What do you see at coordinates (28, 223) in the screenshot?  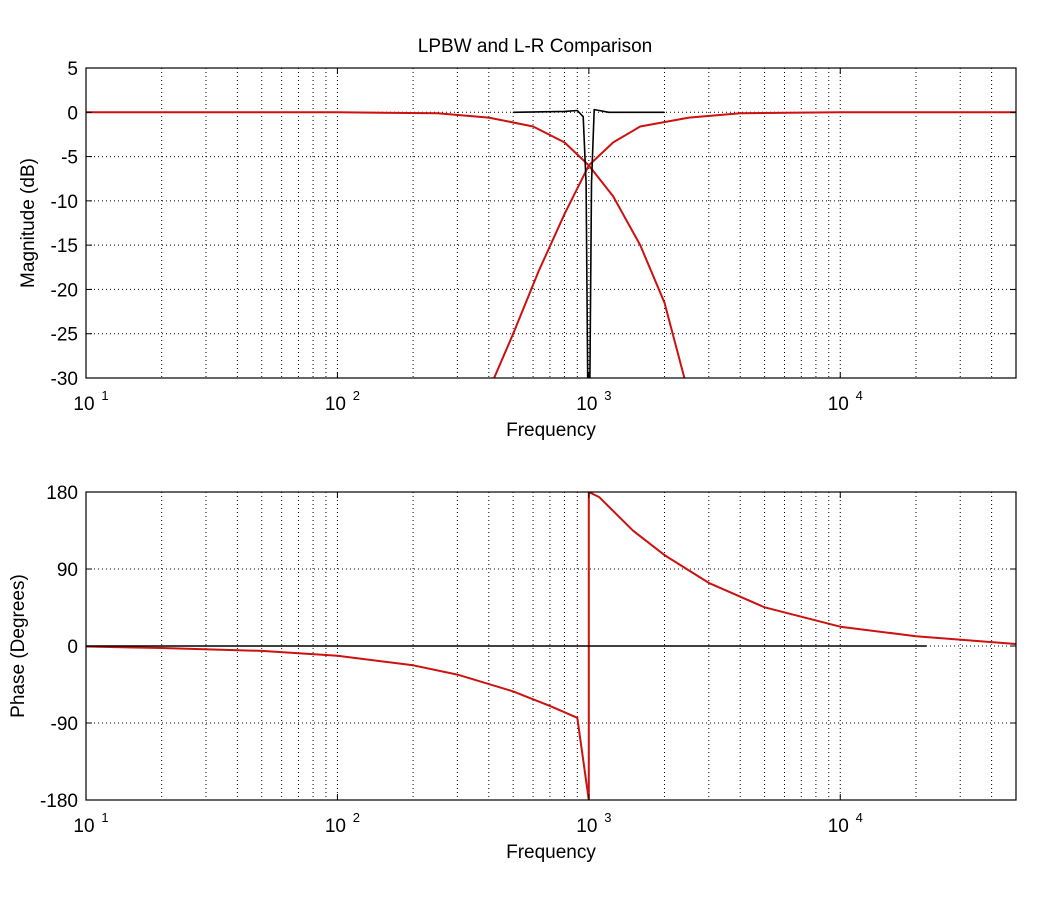 I see `magnitude-ylabel: Magnitude (dB)` at bounding box center [28, 223].